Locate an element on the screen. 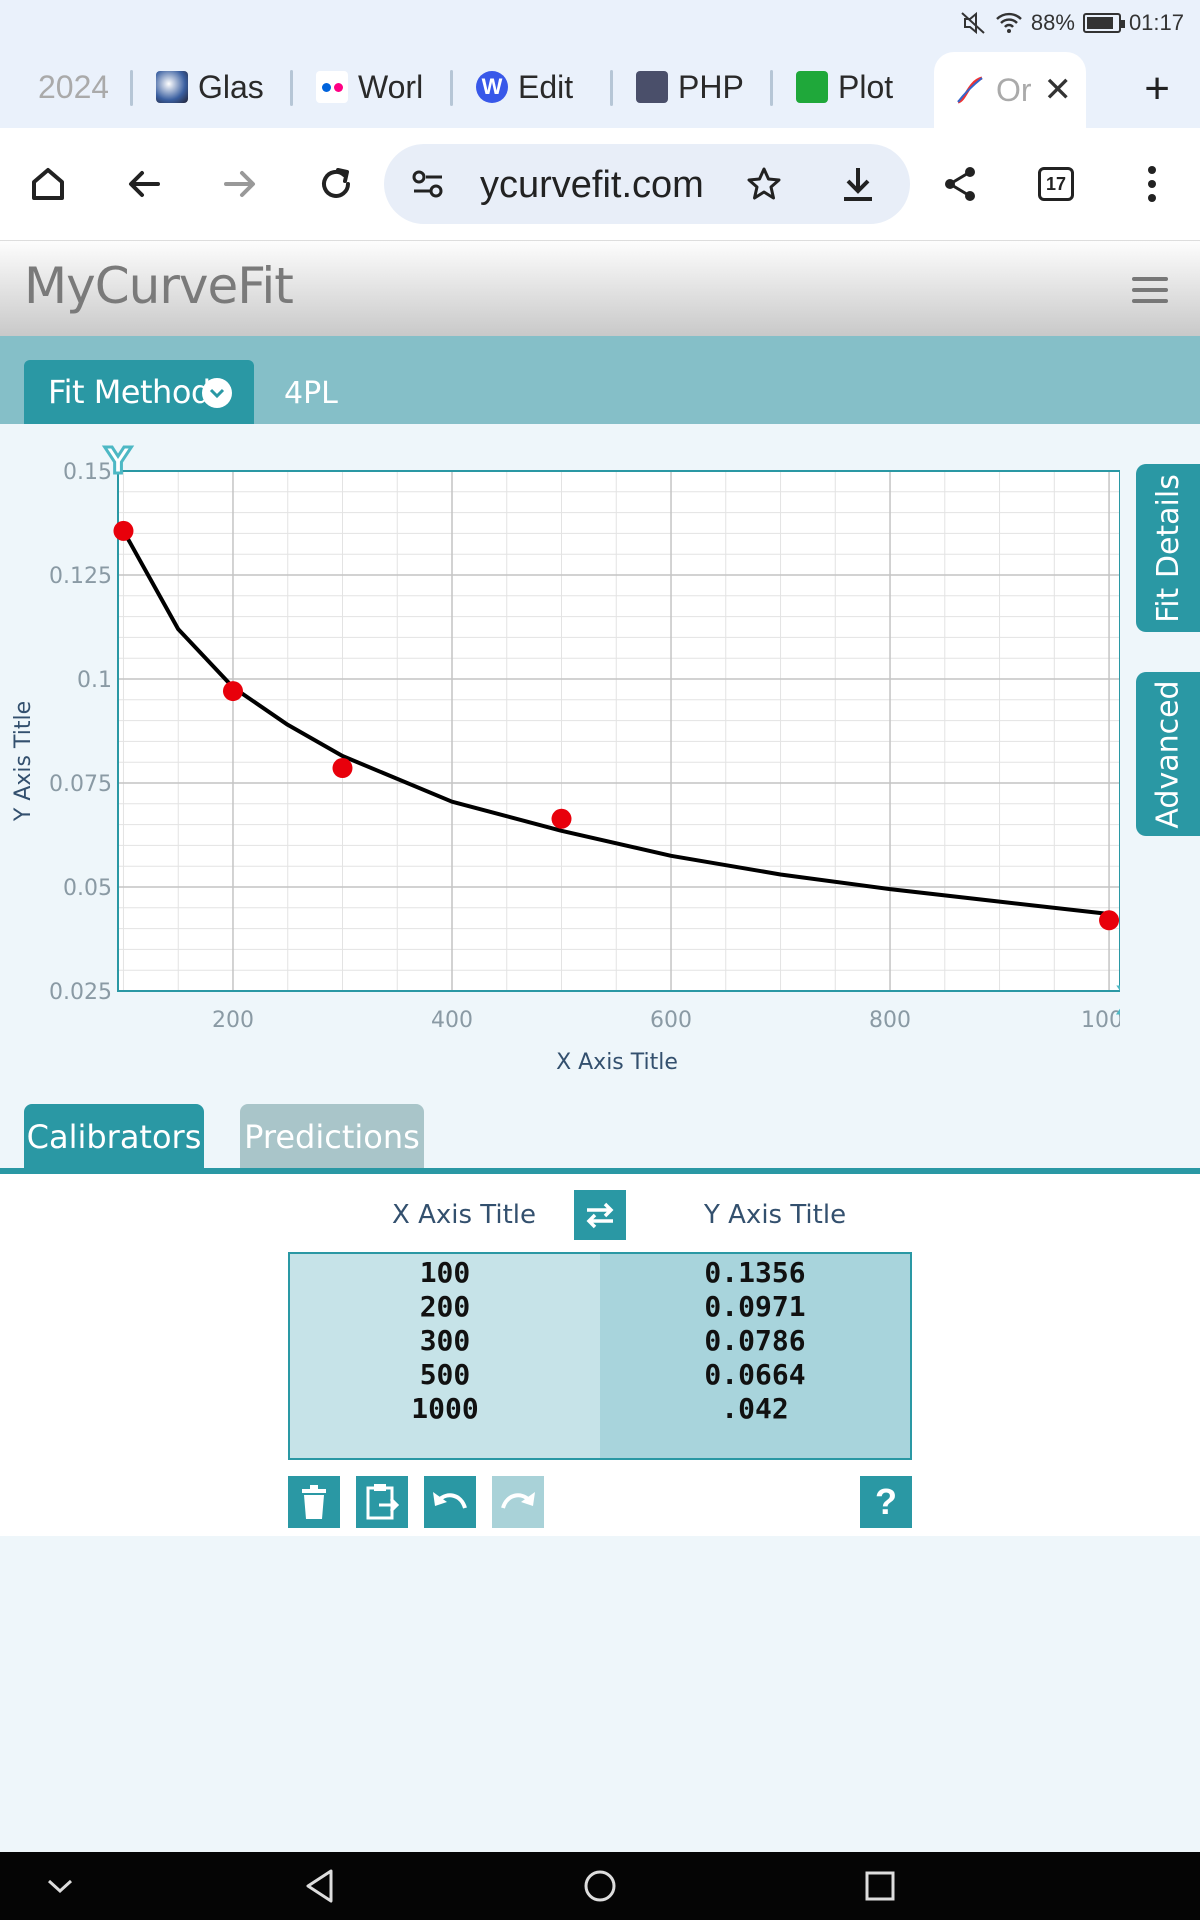  nav-home-icon is located at coordinates (600, 1886).